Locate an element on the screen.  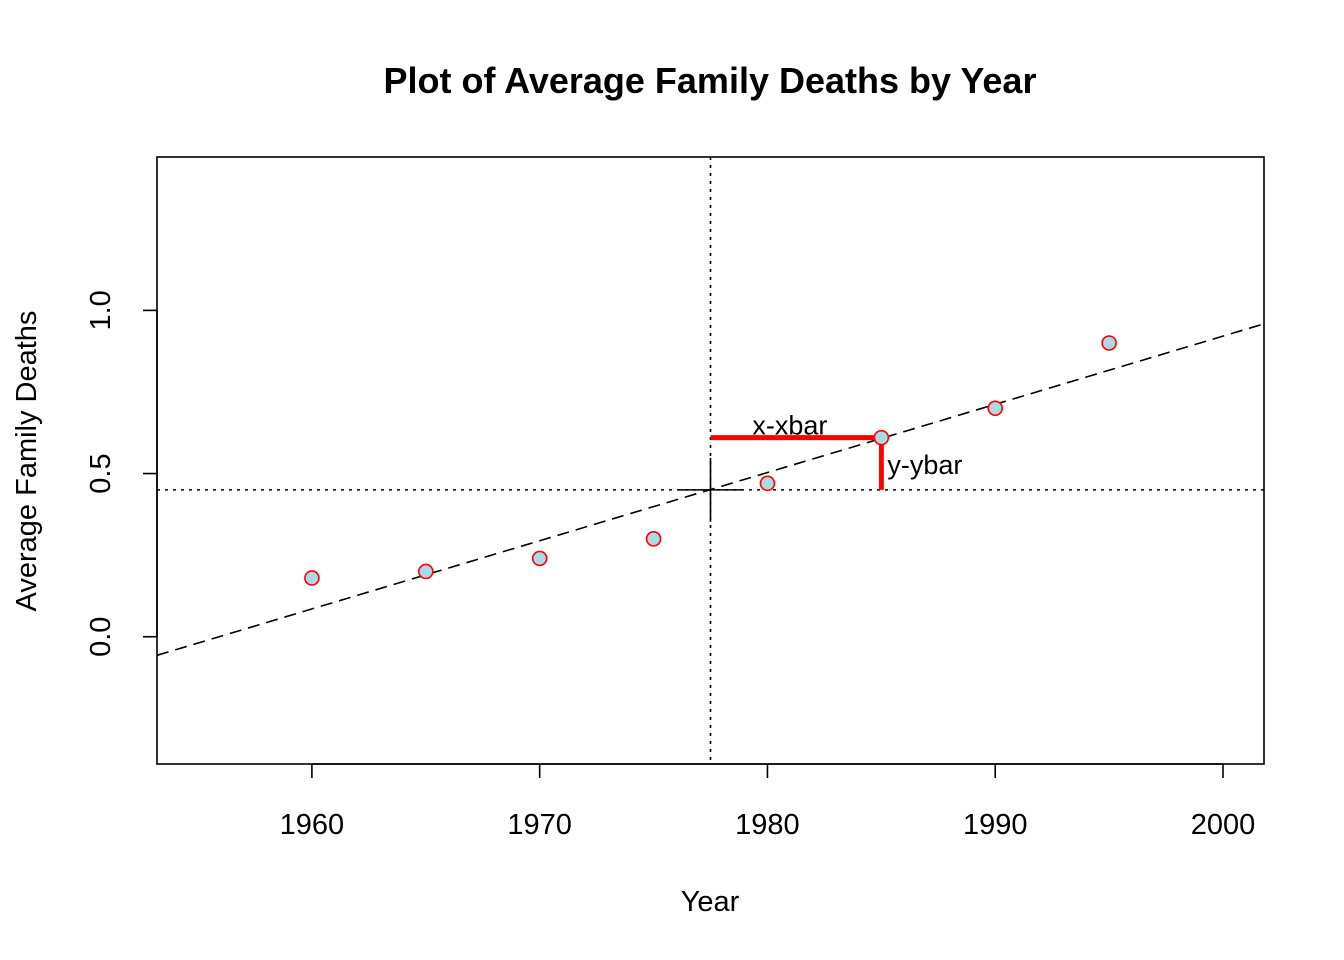
y-tick-label: 0.0 is located at coordinates (101, 637).